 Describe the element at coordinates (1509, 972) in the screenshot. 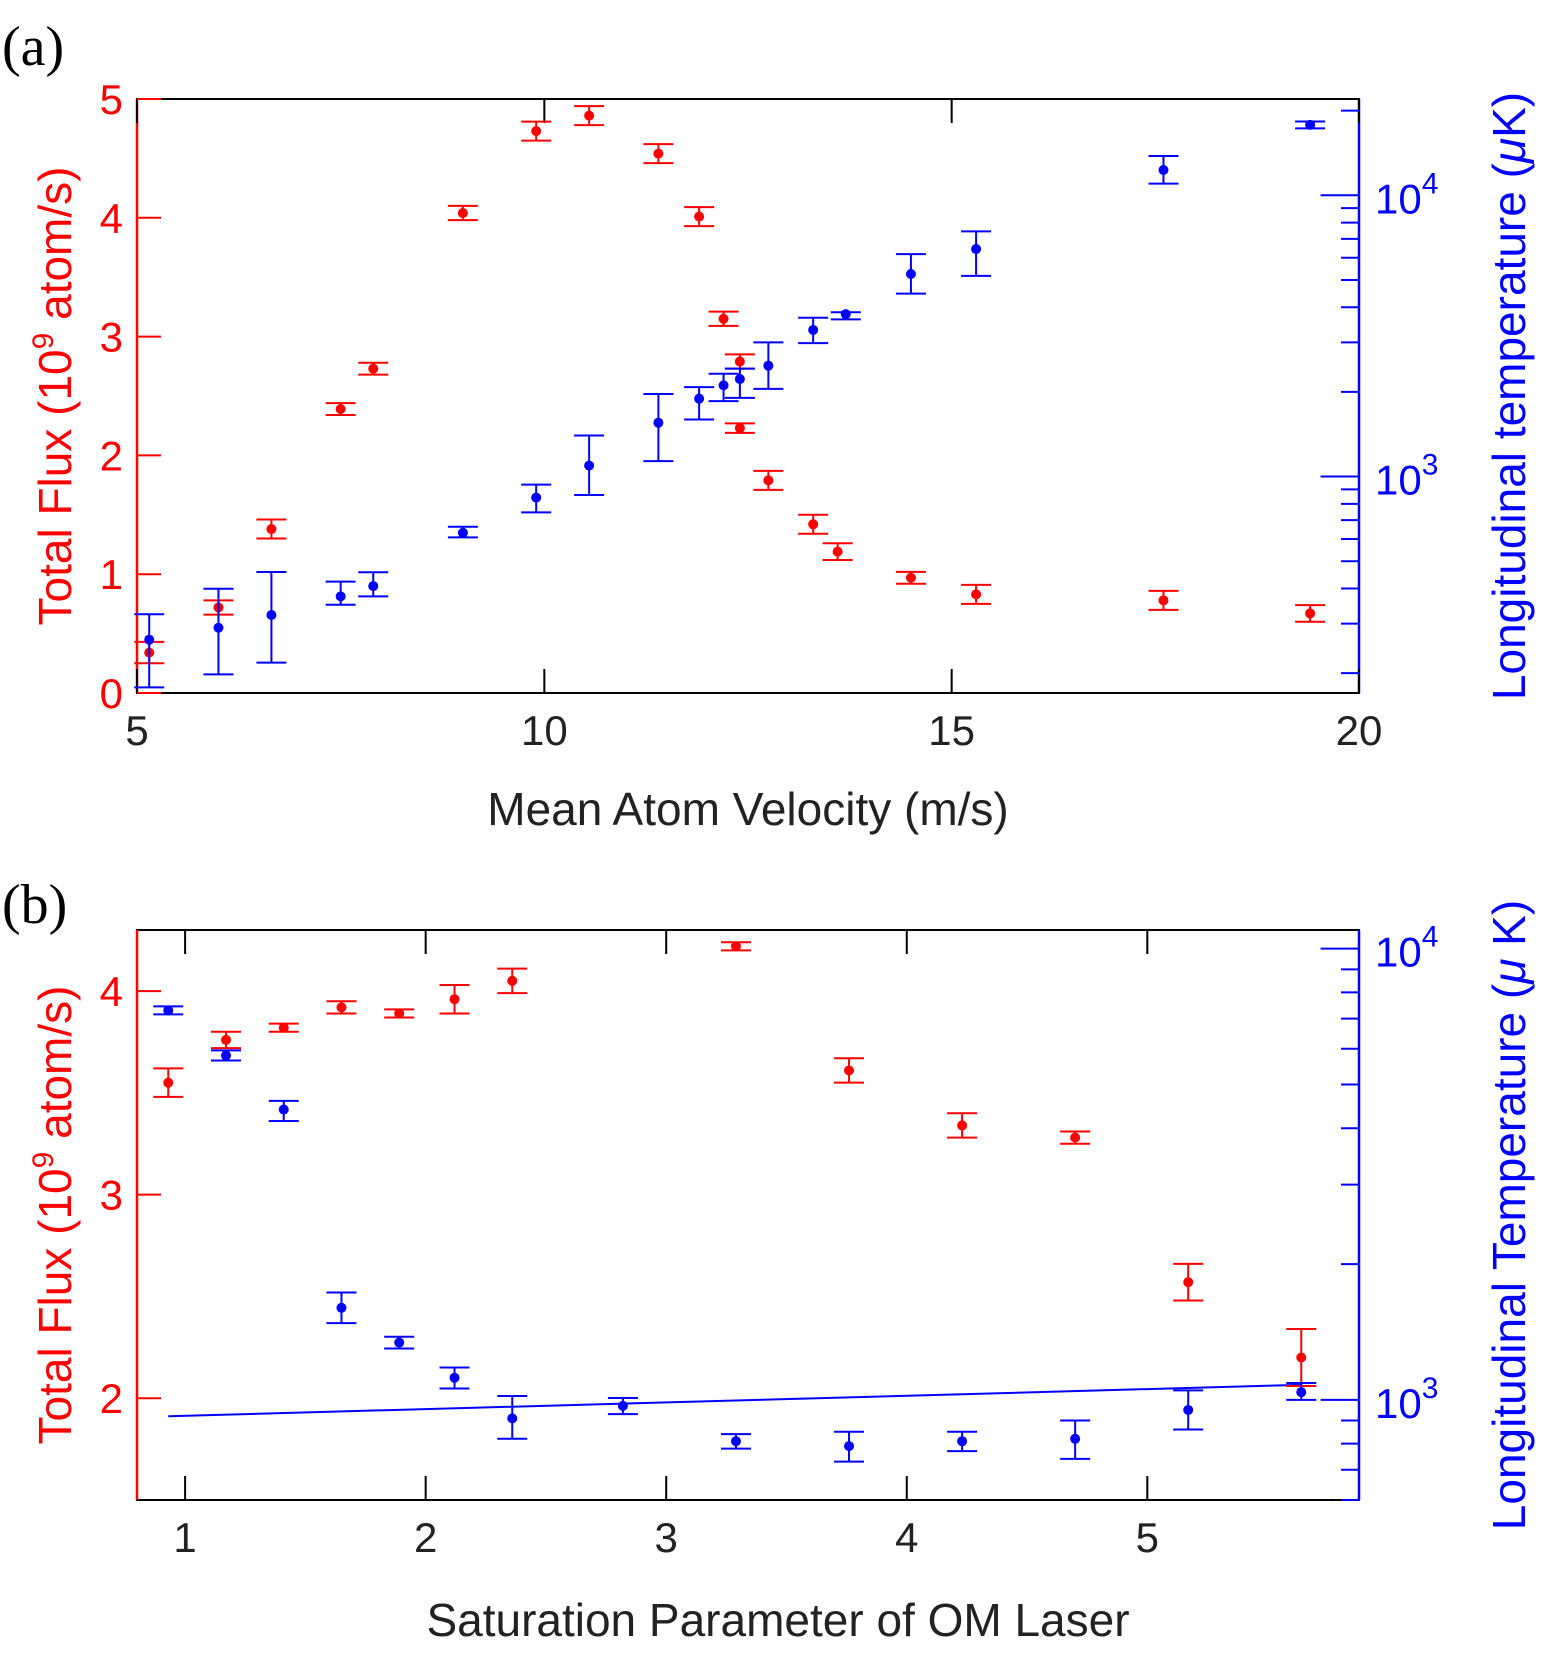

I see `panel-b-right-axis-title-mu: μ` at that location.